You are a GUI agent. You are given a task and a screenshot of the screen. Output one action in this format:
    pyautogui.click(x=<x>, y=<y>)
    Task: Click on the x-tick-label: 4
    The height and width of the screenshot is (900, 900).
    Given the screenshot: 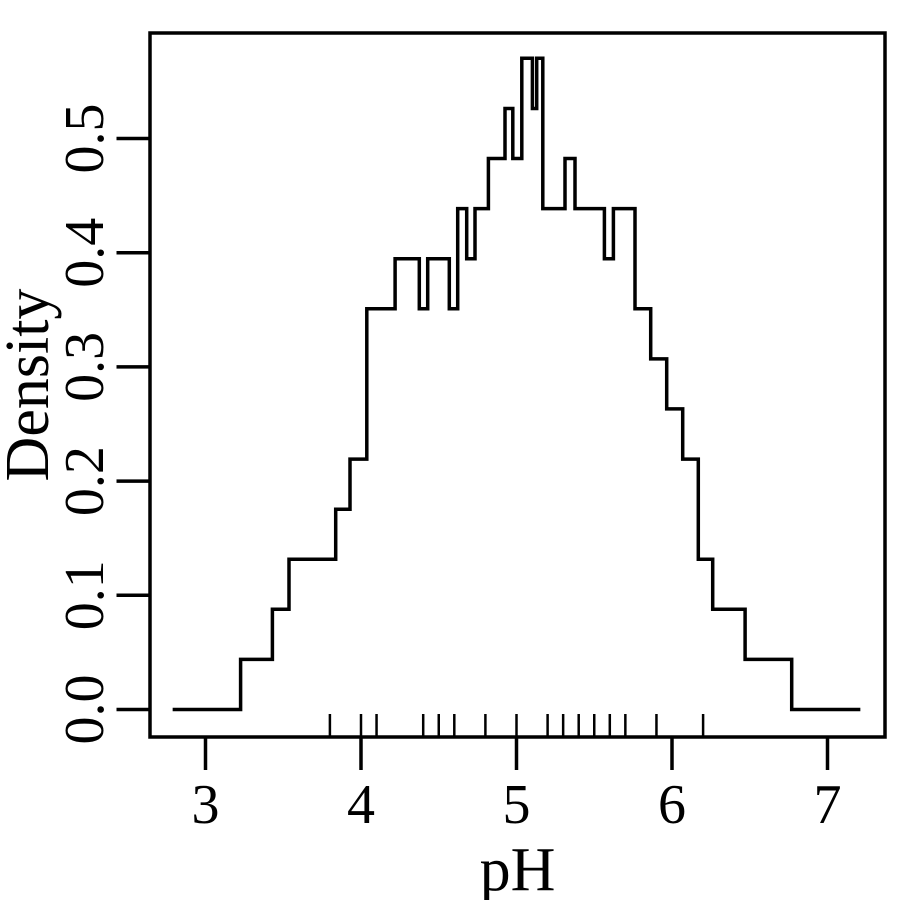 What is the action you would take?
    pyautogui.click(x=361, y=805)
    